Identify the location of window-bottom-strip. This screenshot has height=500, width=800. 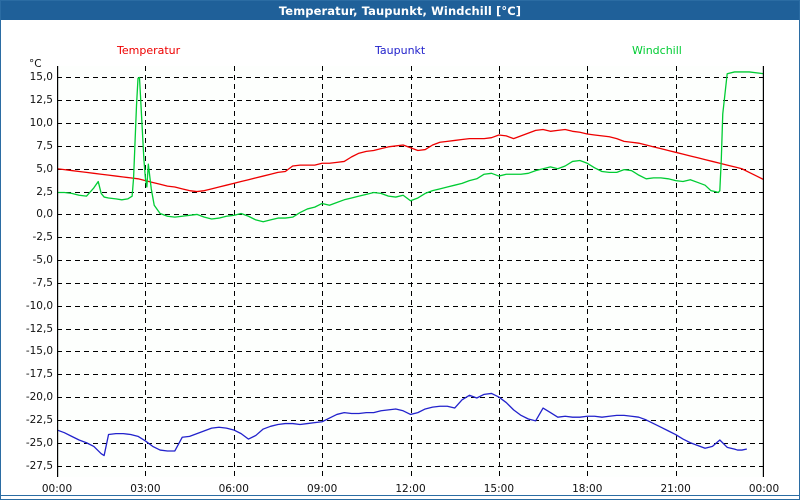
(400, 497).